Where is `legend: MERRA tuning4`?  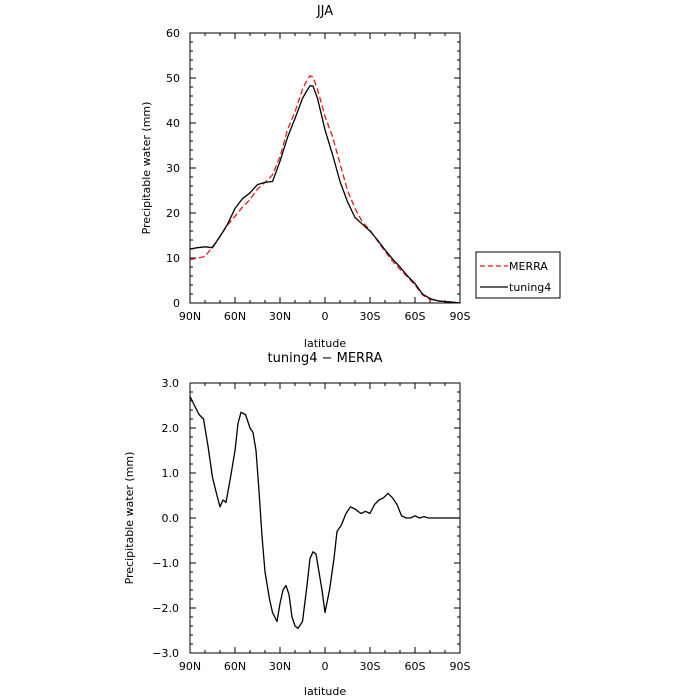
legend: MERRA tuning4 is located at coordinates (518, 275).